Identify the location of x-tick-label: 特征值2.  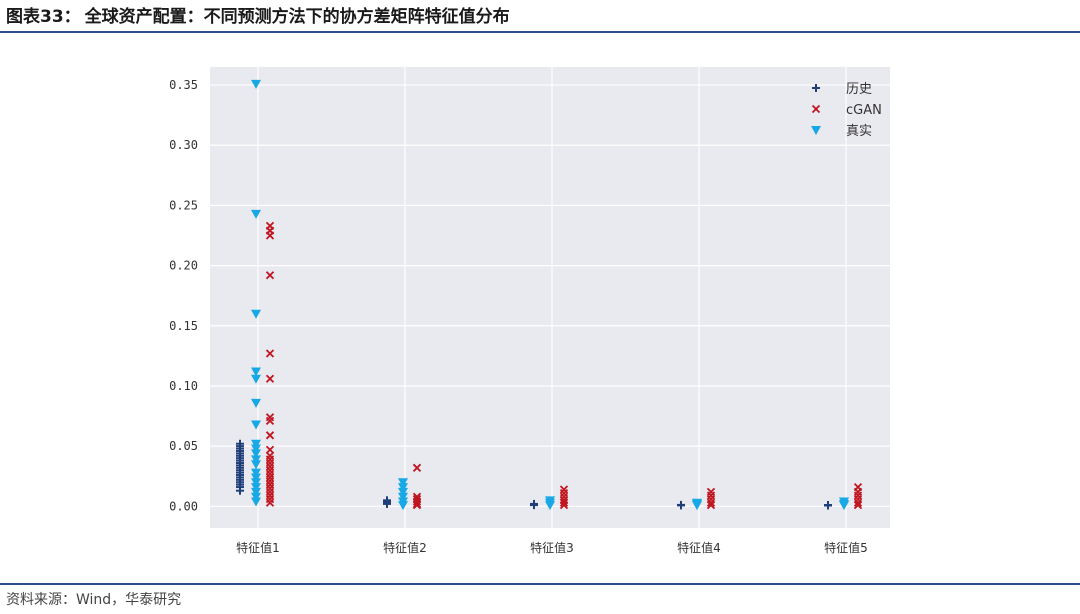
(405, 547).